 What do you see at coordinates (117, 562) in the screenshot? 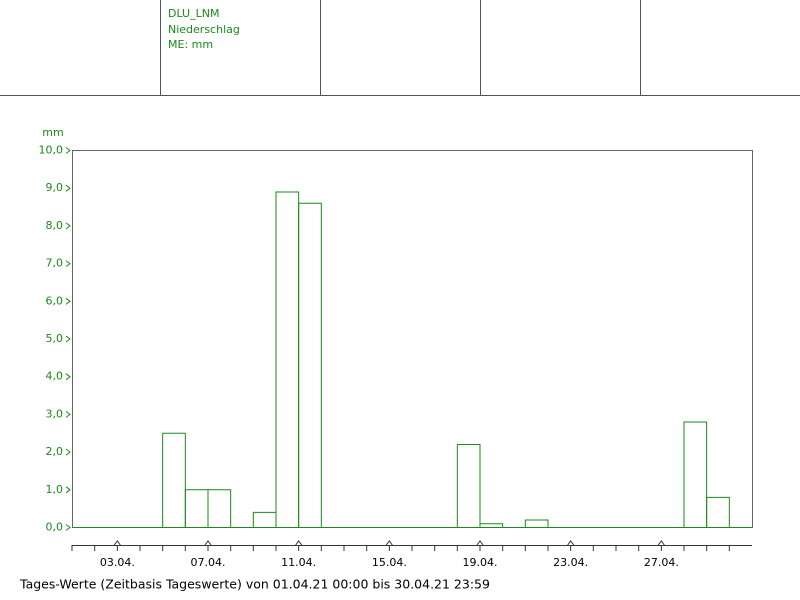
I see `x-tick-label: 03.04.` at bounding box center [117, 562].